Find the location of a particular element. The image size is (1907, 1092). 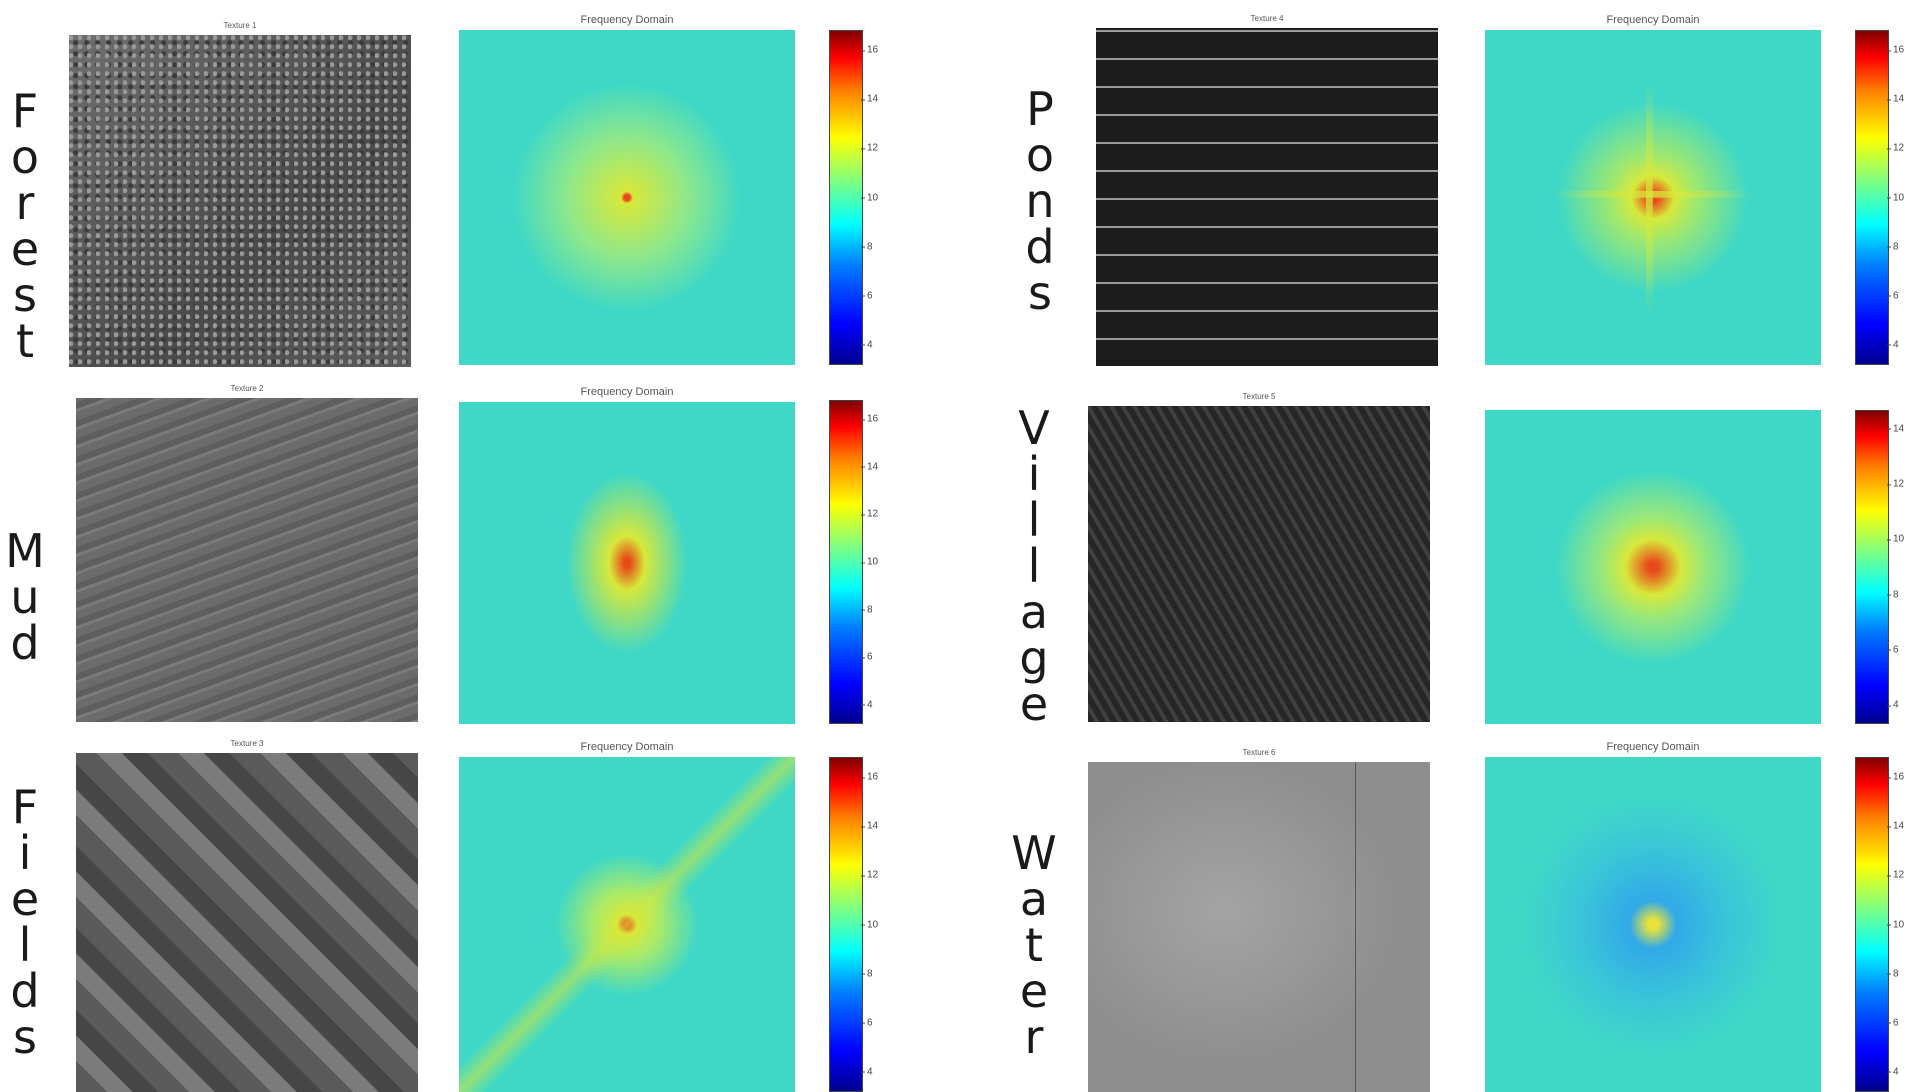

frequency-domain-3: Frequency Domain is located at coordinates (627, 916).